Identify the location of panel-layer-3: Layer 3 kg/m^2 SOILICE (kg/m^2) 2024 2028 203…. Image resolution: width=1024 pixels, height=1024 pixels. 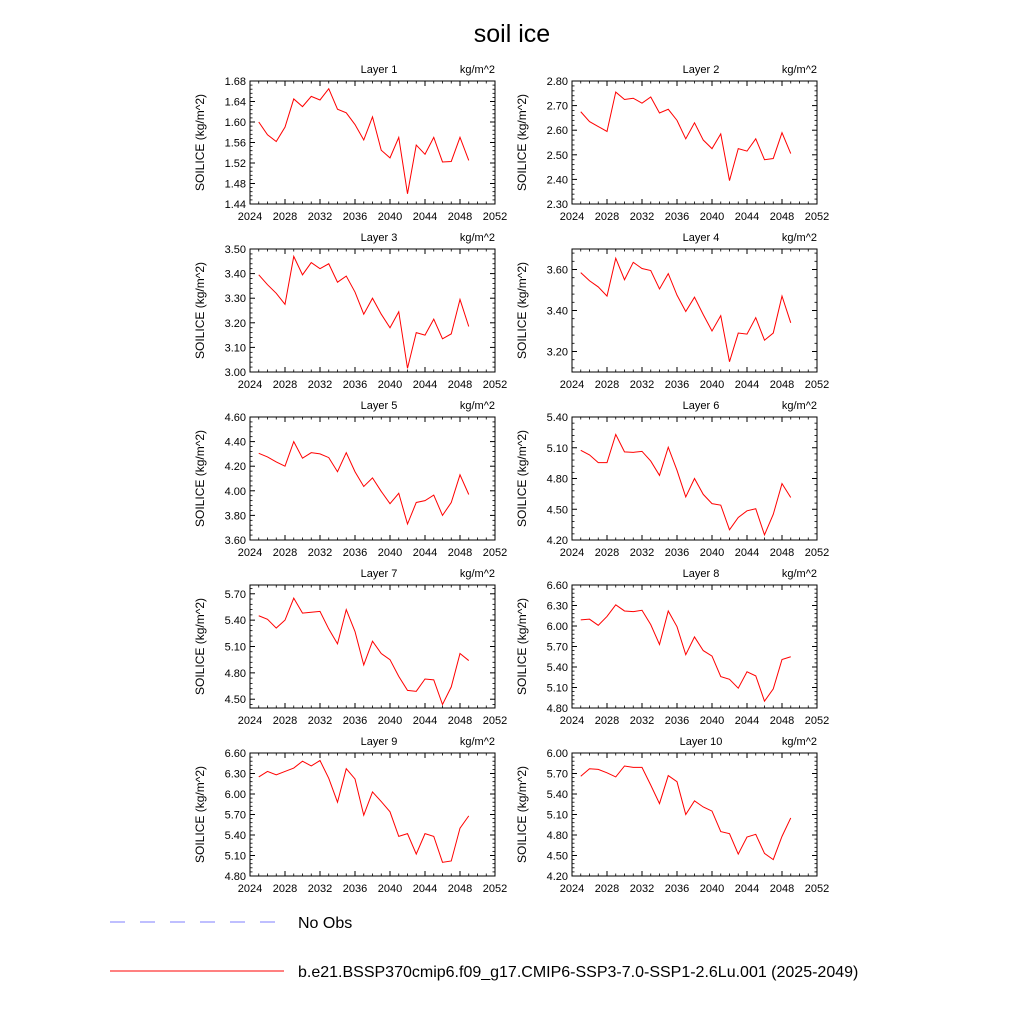
(350, 311).